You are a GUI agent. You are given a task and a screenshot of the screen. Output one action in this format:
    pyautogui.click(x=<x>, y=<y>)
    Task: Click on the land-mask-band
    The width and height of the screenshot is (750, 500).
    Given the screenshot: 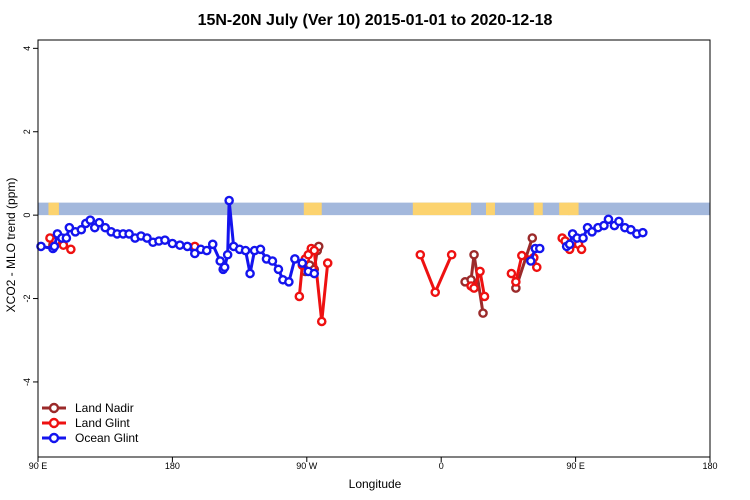 What is the action you would take?
    pyautogui.click(x=374, y=209)
    